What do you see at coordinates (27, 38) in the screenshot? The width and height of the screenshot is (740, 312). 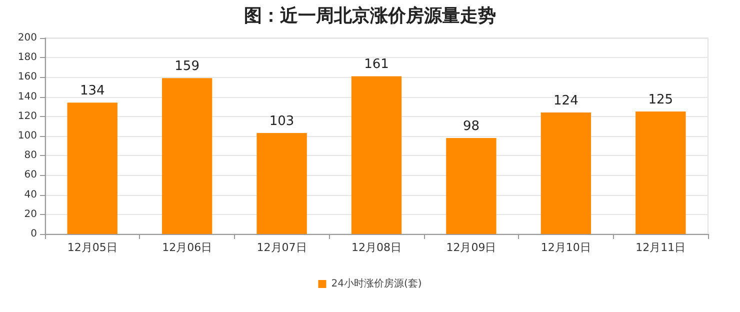 I see `y-tick-label: 200` at bounding box center [27, 38].